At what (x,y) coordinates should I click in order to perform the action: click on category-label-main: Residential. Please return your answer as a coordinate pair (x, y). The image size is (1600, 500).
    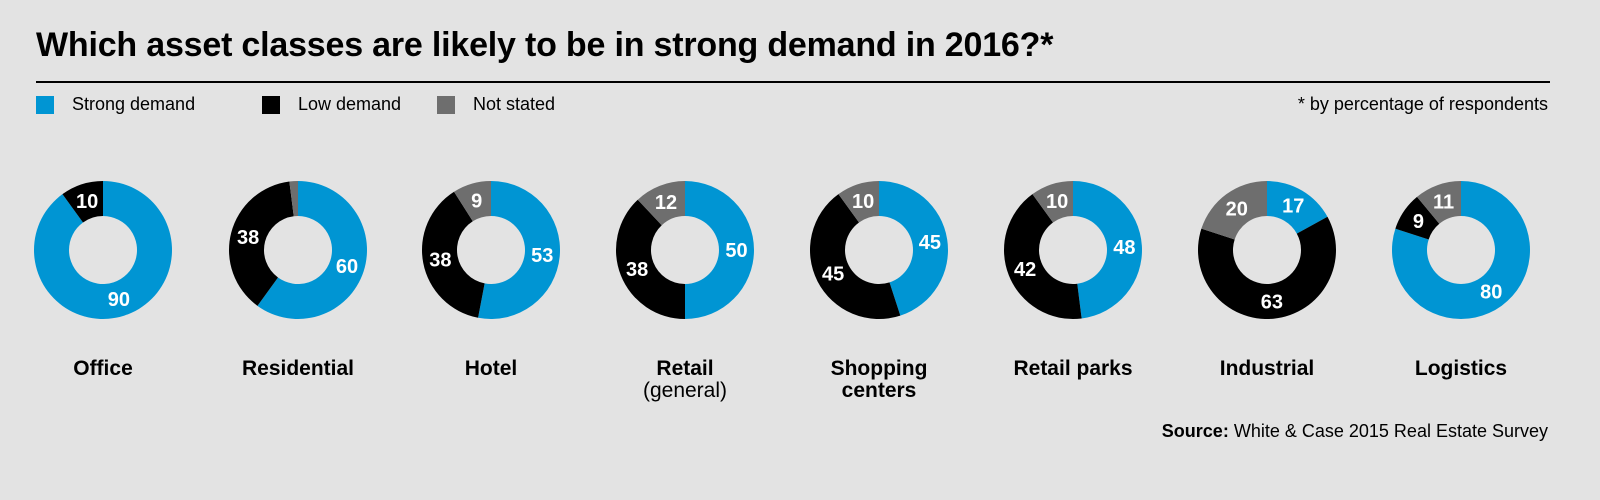
    Looking at the image, I should click on (298, 368).